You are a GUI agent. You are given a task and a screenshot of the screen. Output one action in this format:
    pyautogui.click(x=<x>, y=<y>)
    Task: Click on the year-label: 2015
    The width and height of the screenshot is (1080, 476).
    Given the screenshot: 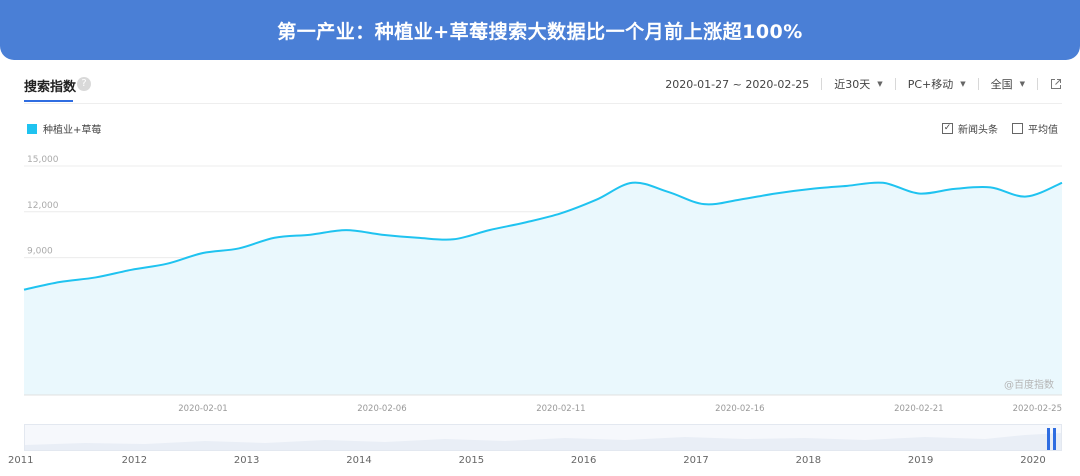 What is the action you would take?
    pyautogui.click(x=471, y=460)
    